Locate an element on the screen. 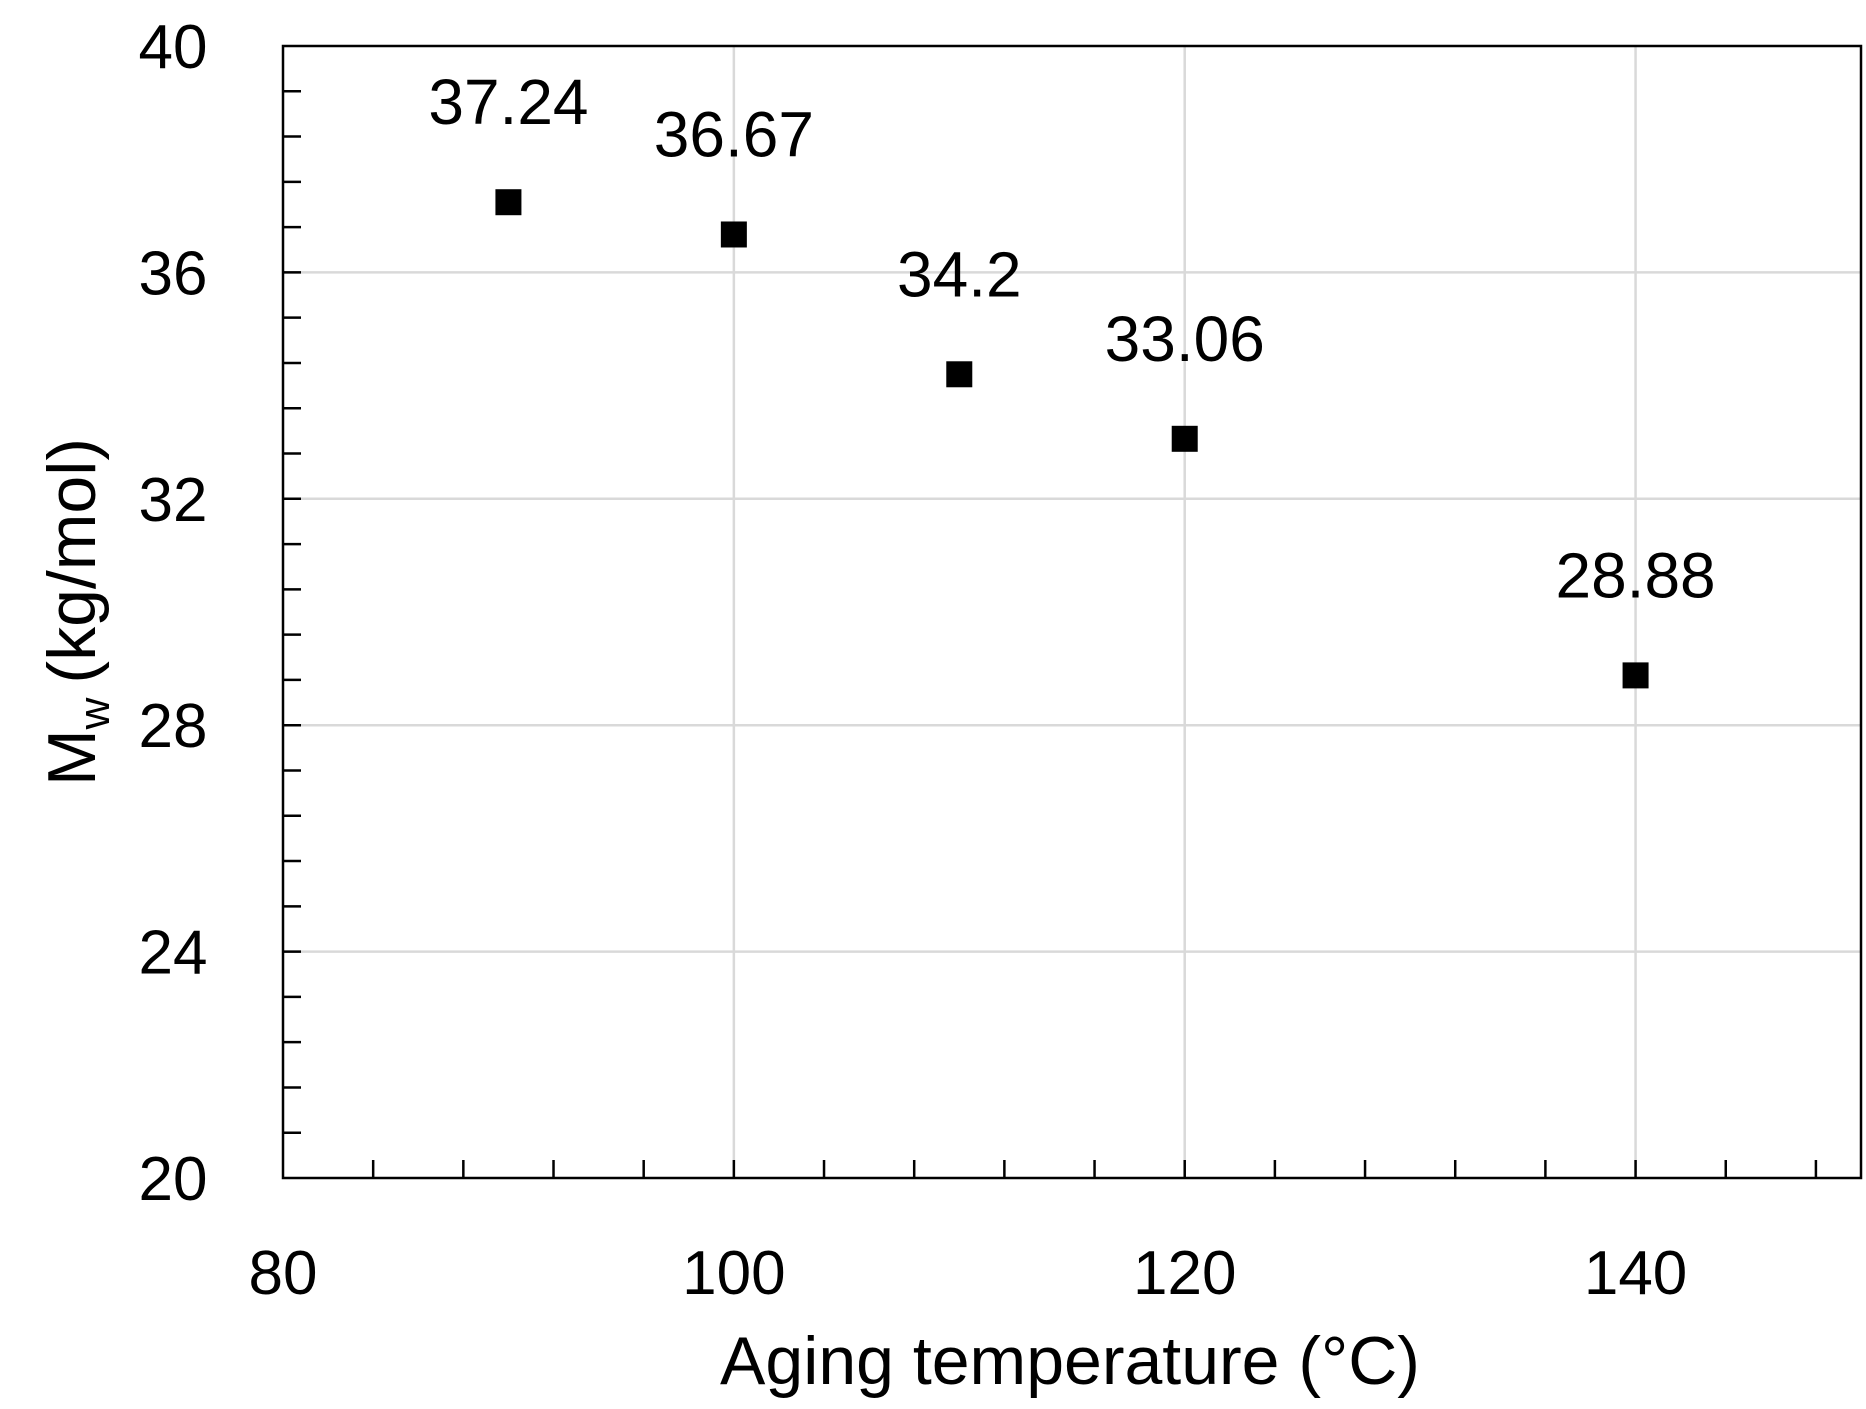  y-tick-label-36: 36 is located at coordinates (173, 273).